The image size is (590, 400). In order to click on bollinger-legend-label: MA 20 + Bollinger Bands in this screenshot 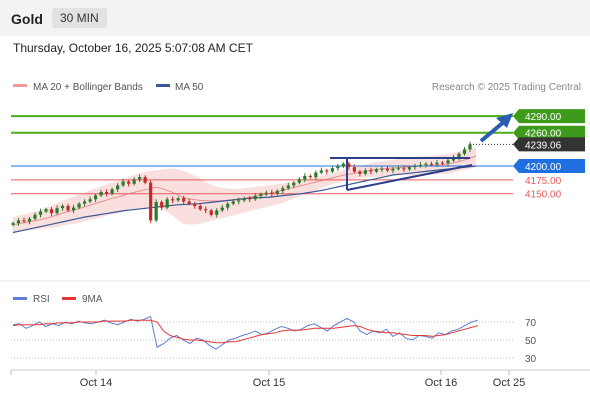, I will do `click(88, 87)`.